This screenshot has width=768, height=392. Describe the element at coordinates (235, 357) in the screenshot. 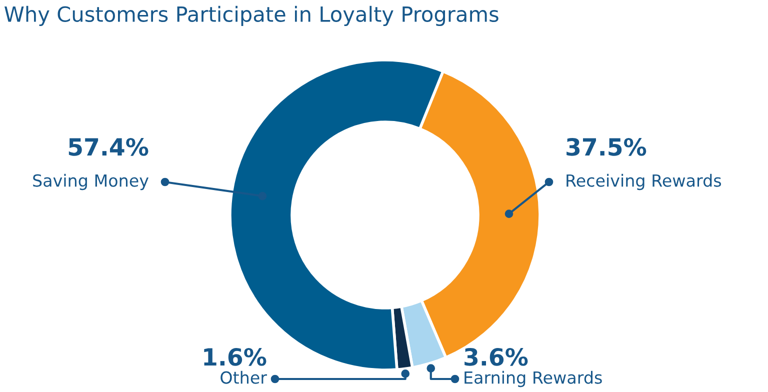

I see `data-label: 1.6%` at that location.